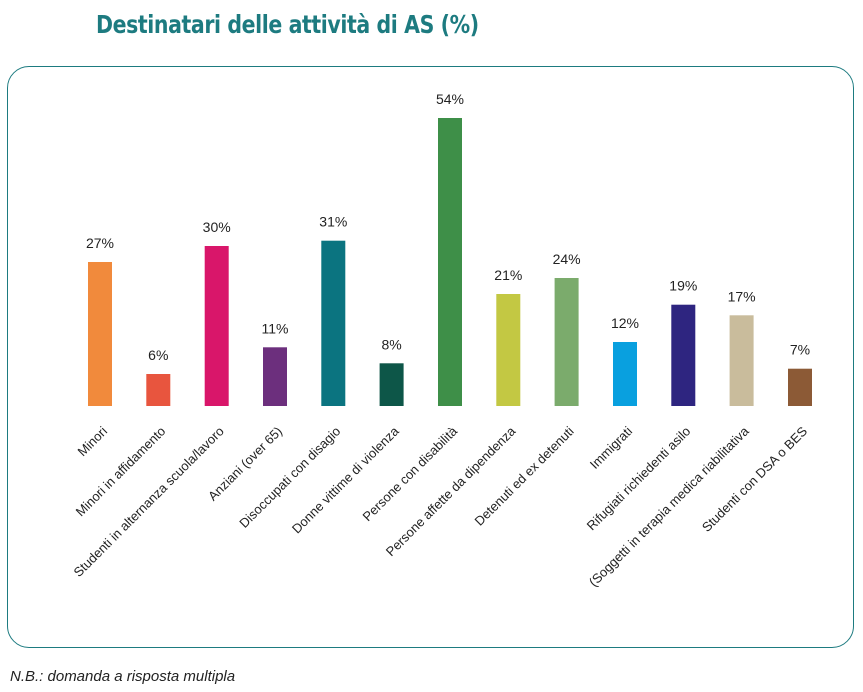 This screenshot has height=692, width=863. Describe the element at coordinates (611, 447) in the screenshot. I see `category-label-9: Immigrati` at that location.